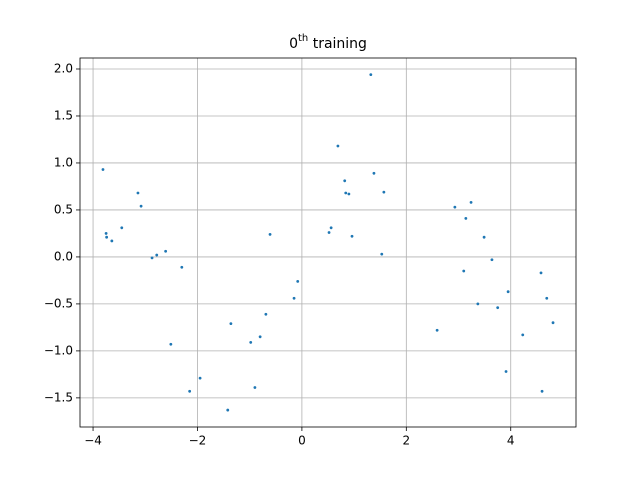  Describe the element at coordinates (63, 162) in the screenshot. I see `y-tick-label: 1.0` at that location.